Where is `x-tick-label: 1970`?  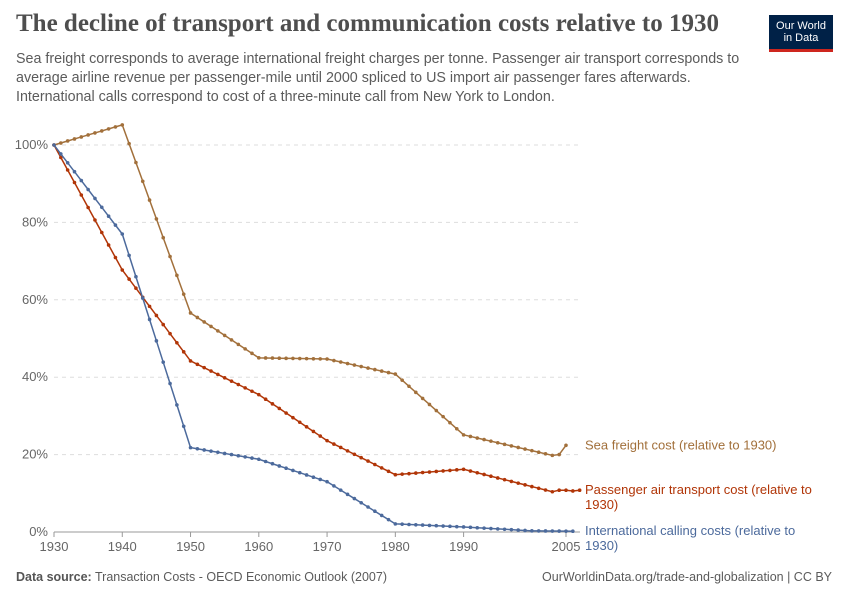 x-tick-label: 1970 is located at coordinates (327, 546).